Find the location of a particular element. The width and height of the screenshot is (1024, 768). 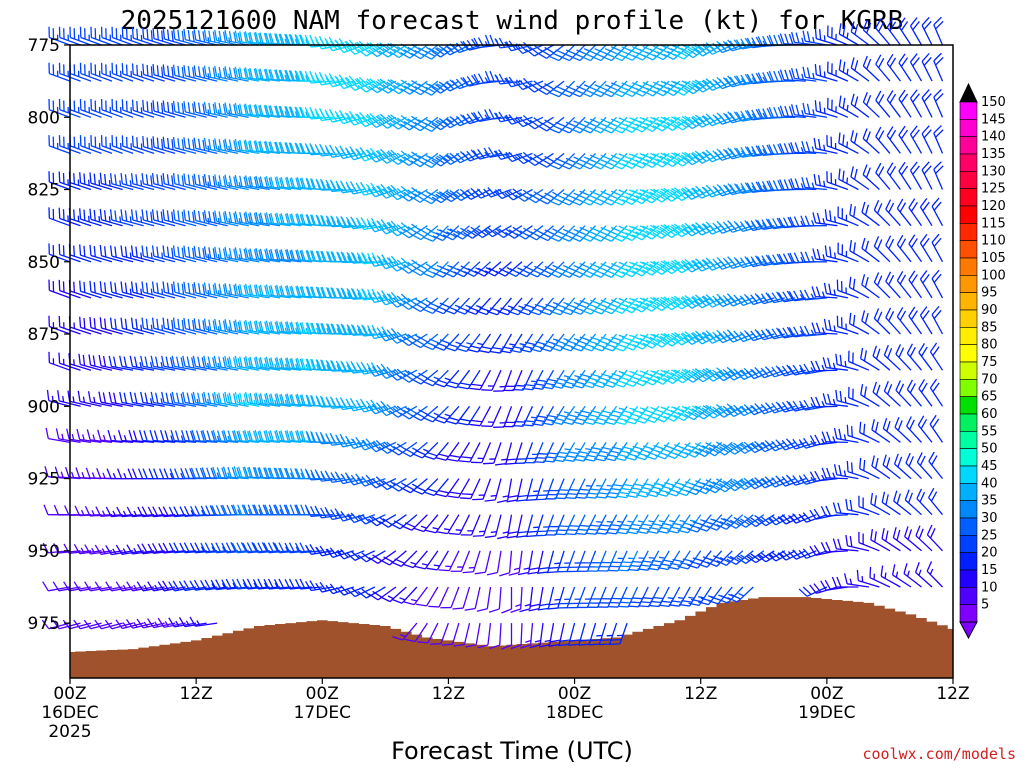

colorbar-label: 115 is located at coordinates (993, 223).